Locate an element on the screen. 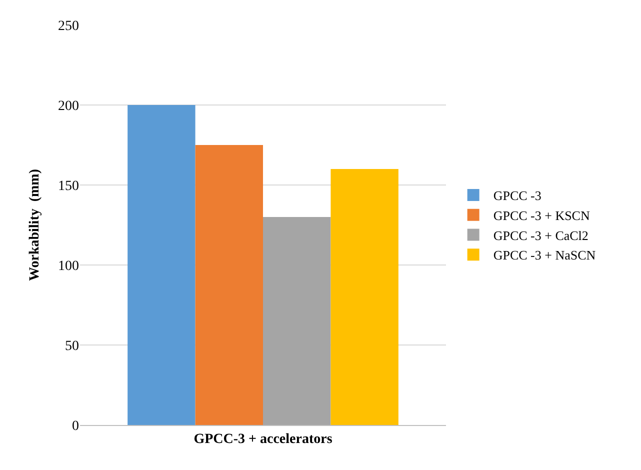 Image resolution: width=641 pixels, height=470 pixels. y-tick-label: 250 is located at coordinates (68, 26).